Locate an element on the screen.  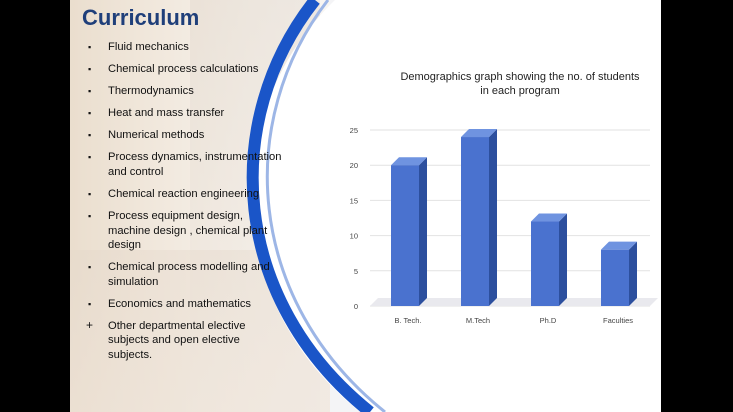
x-tick-label: M.Tech is located at coordinates (478, 320).